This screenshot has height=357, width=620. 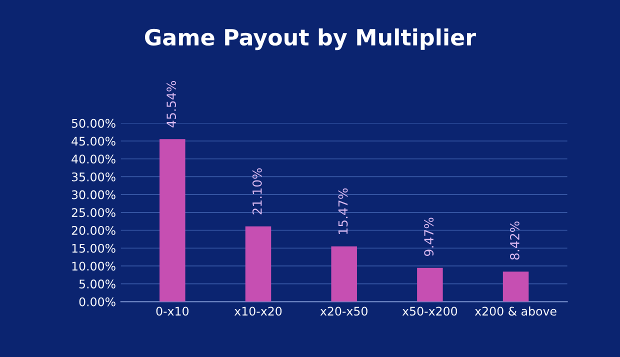 I want to click on x-tick-label: x20-x50, so click(x=344, y=311).